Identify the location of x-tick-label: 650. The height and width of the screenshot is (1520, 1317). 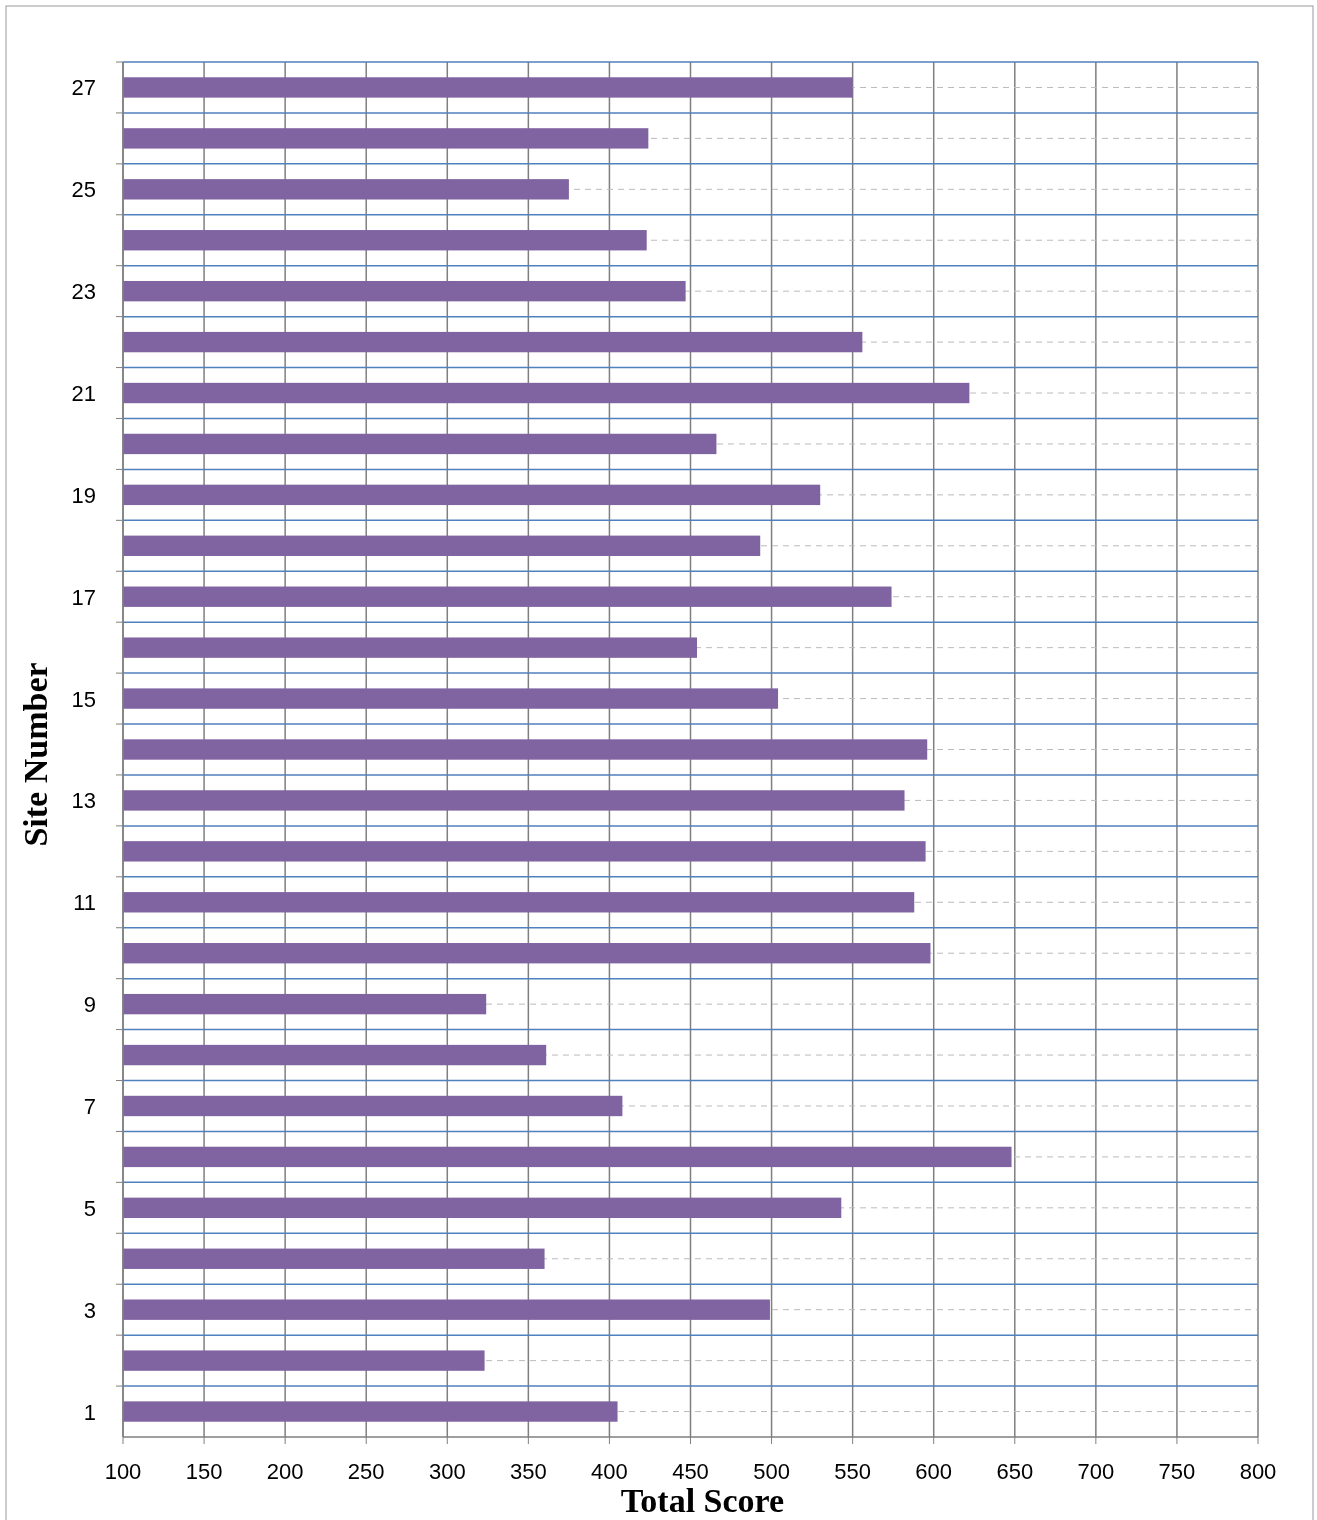
(1015, 1471).